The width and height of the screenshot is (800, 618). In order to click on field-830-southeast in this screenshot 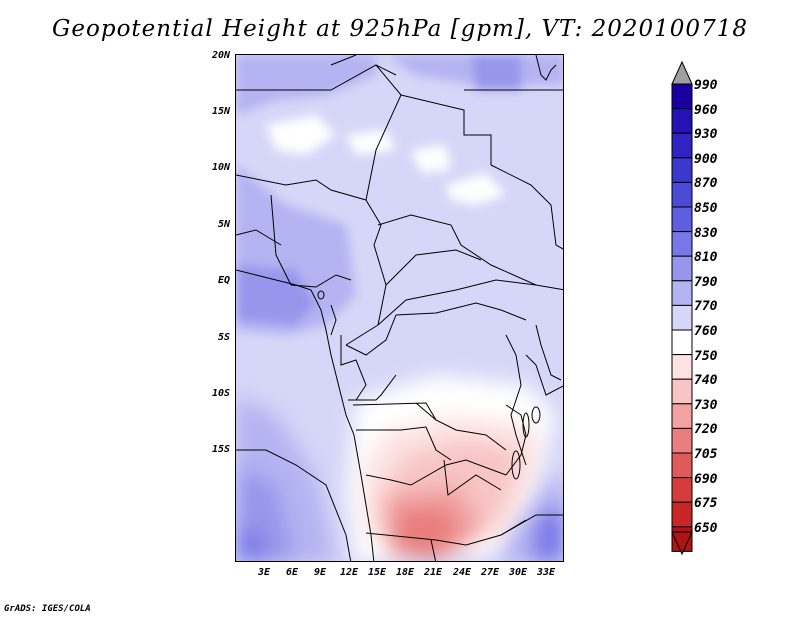, I will do `click(547, 533)`.